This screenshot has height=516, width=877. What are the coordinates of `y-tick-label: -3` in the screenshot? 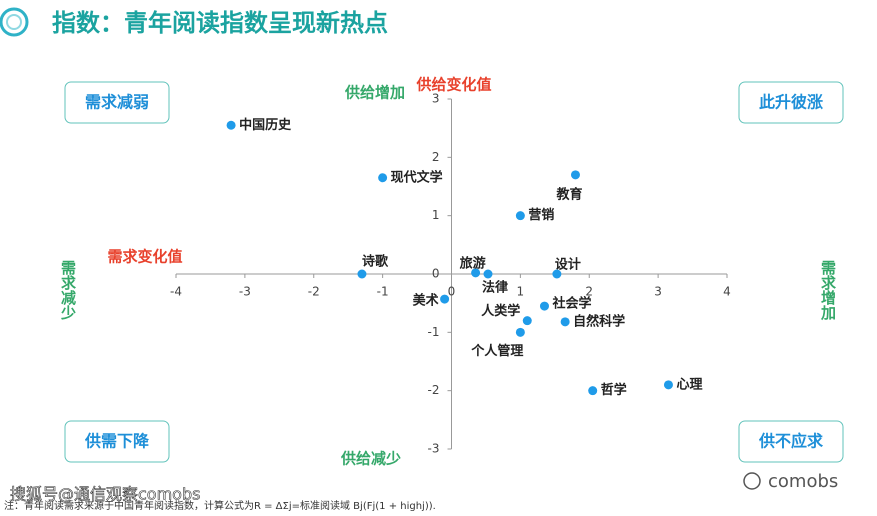 It's located at (434, 449).